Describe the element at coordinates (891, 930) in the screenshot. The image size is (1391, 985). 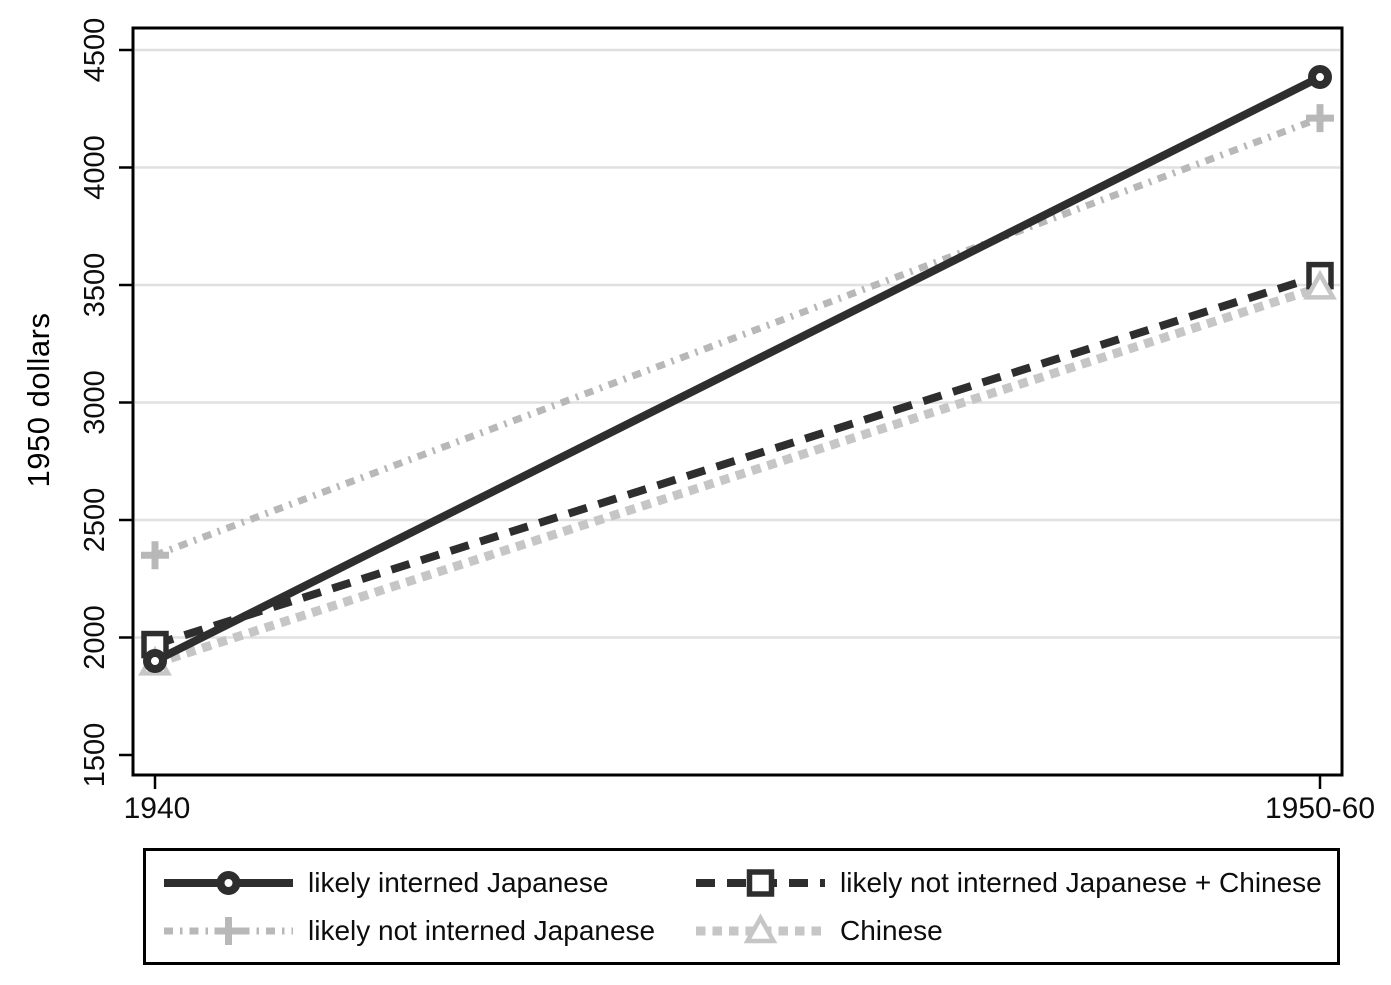
I see `legend-label: Chinese` at that location.